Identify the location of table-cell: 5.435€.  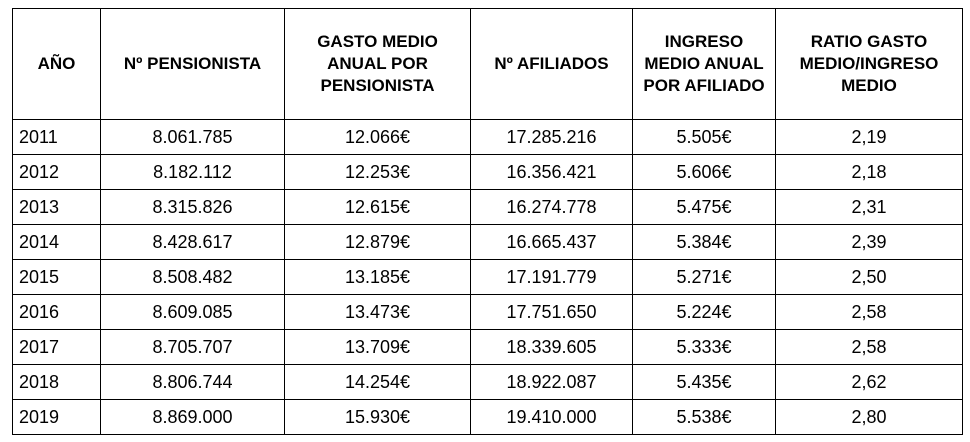
(704, 382).